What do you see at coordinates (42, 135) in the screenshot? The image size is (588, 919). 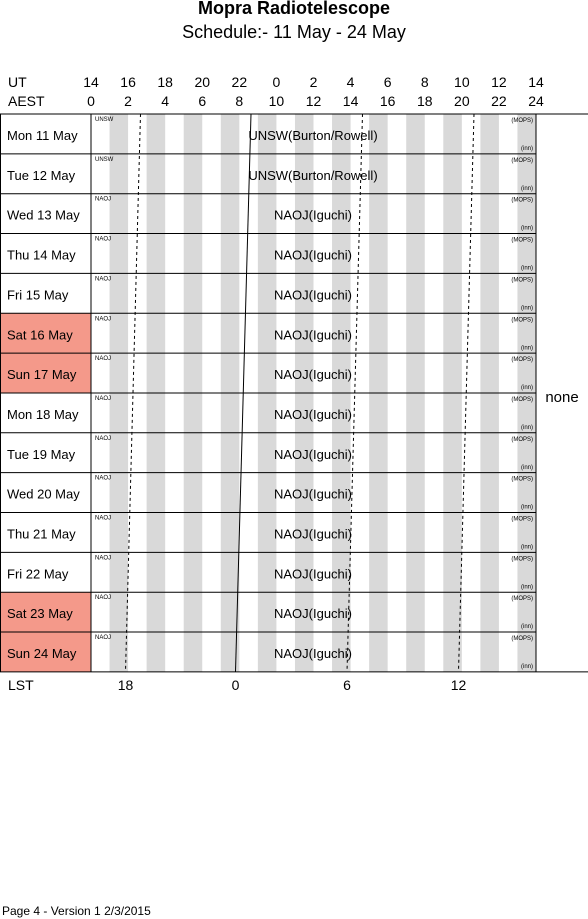 I see `day-label: Mon 11 May` at bounding box center [42, 135].